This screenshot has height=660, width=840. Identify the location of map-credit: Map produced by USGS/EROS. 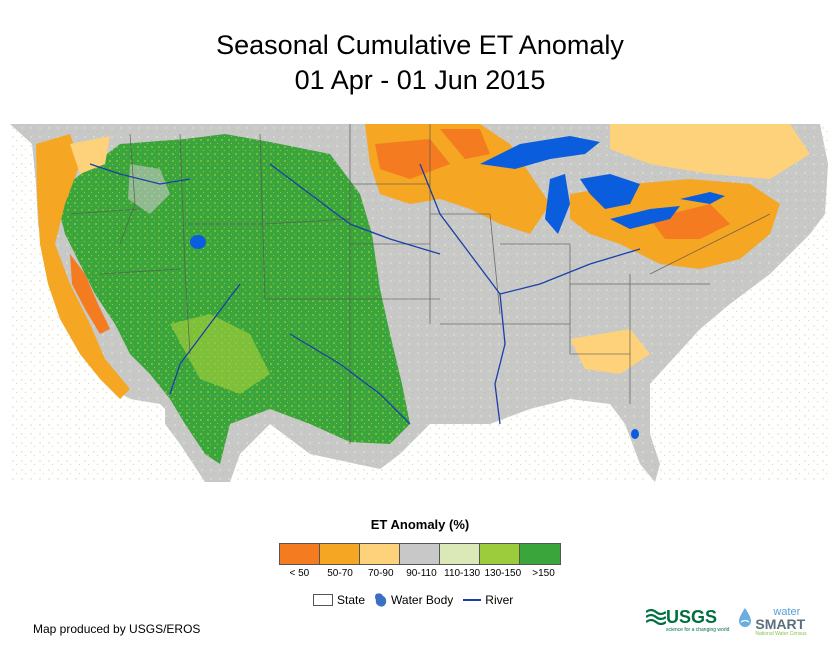
(117, 629).